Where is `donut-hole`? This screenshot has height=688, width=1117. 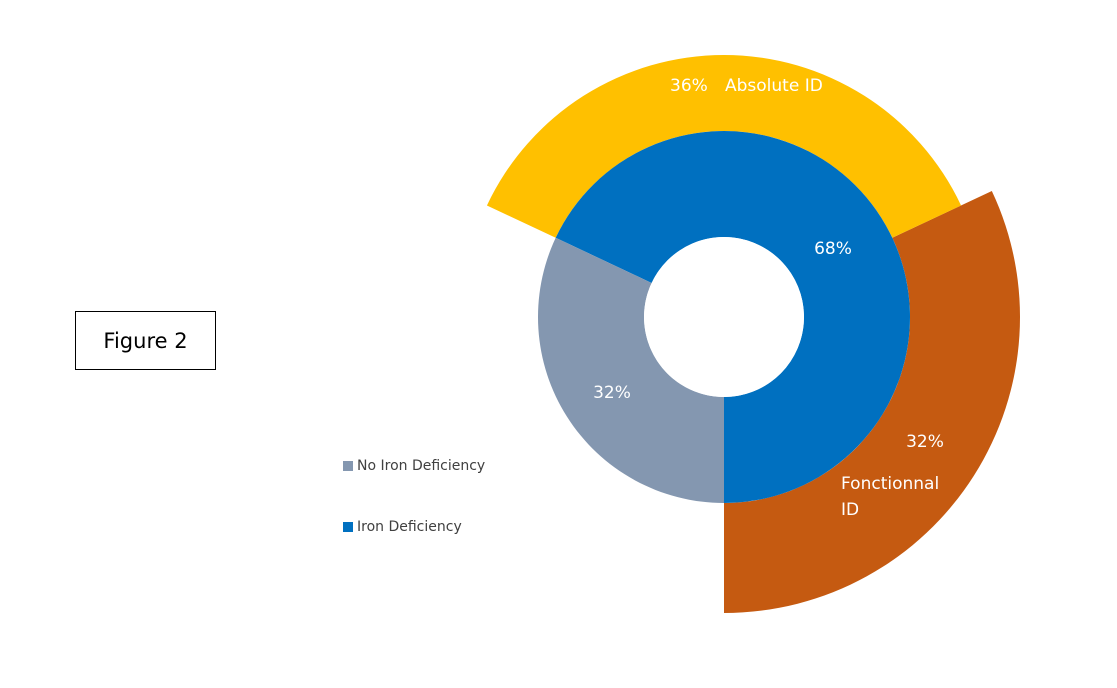 donut-hole is located at coordinates (724, 317).